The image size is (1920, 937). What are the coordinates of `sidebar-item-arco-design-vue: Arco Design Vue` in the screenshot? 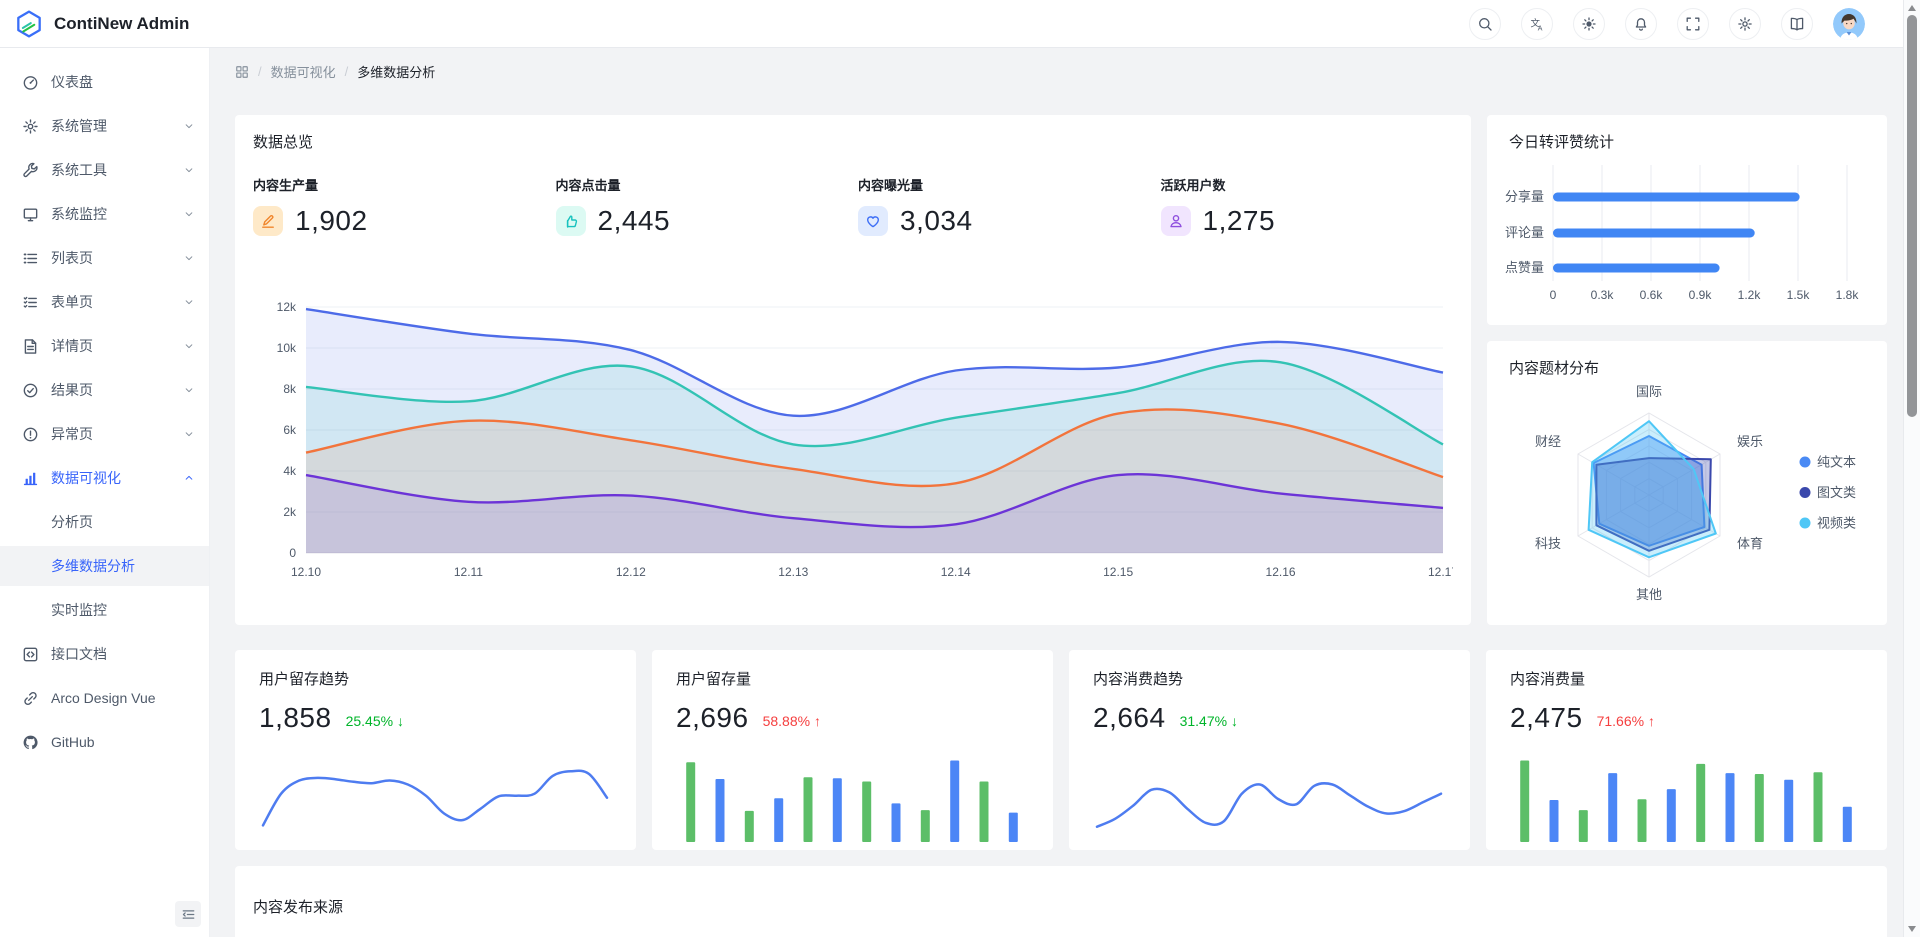 It's located at (104, 698).